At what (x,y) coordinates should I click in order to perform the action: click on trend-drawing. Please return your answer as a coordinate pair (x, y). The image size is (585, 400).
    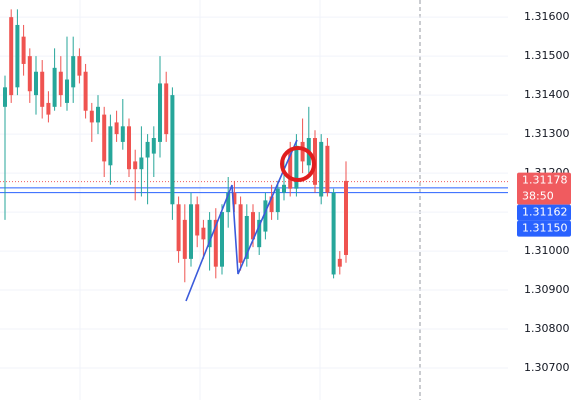
    Looking at the image, I should click on (241, 220).